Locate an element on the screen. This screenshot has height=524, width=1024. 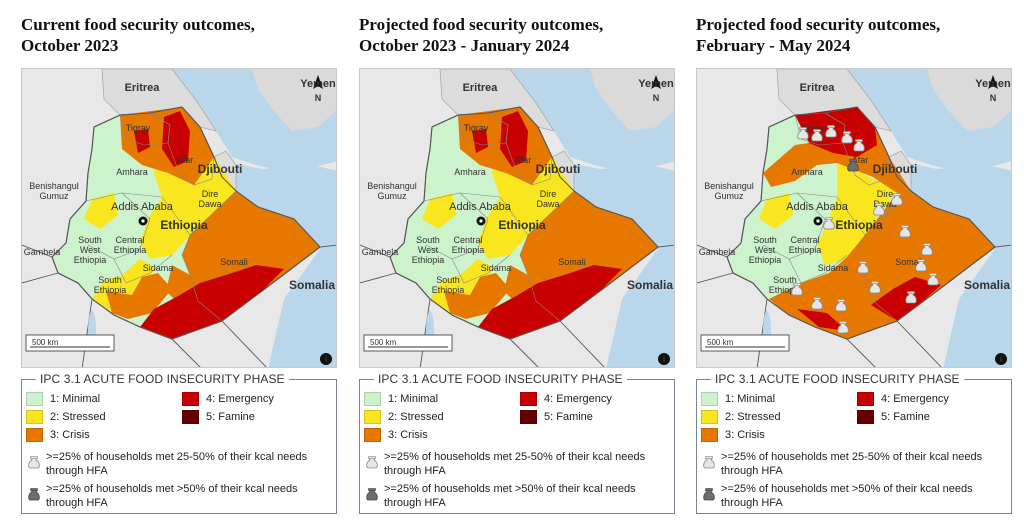
legend-label-famine: 5: Famine is located at coordinates (568, 417).